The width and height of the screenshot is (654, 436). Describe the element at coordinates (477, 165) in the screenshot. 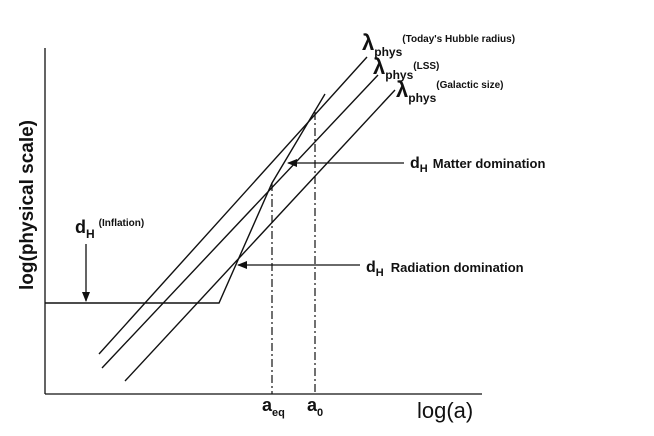

I see `matter-label: dH Matter domination` at that location.